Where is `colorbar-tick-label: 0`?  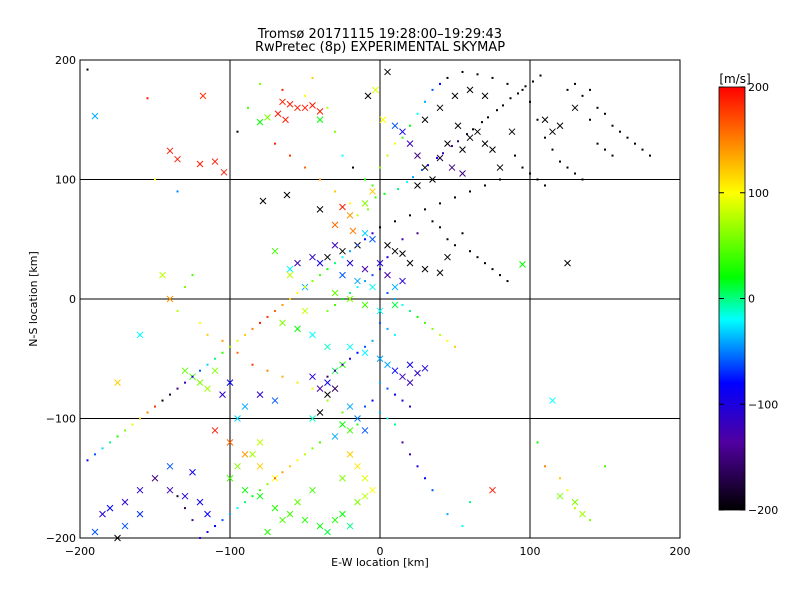
colorbar-tick-label: 0 is located at coordinates (751, 299).